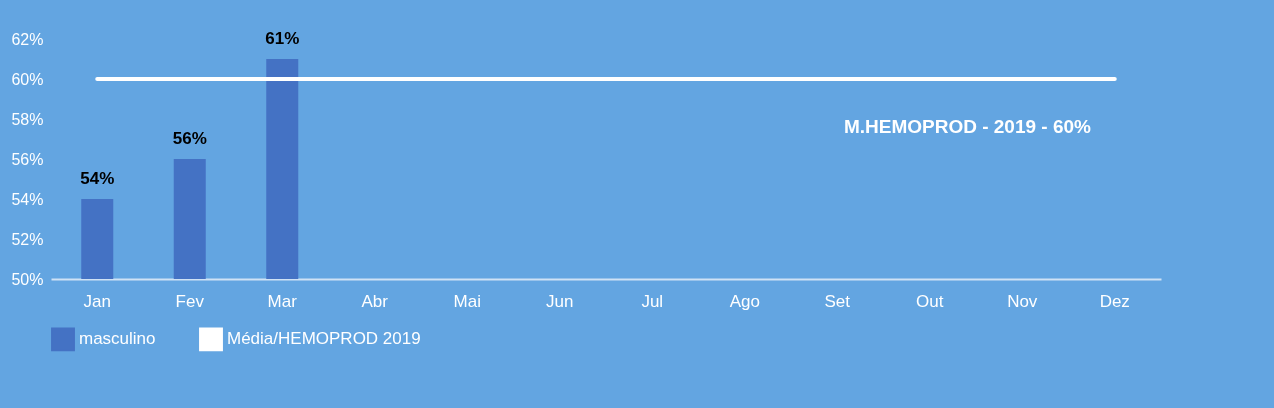 This screenshot has height=408, width=1274. Describe the element at coordinates (375, 301) in the screenshot. I see `x-tick-label: Abr` at that location.